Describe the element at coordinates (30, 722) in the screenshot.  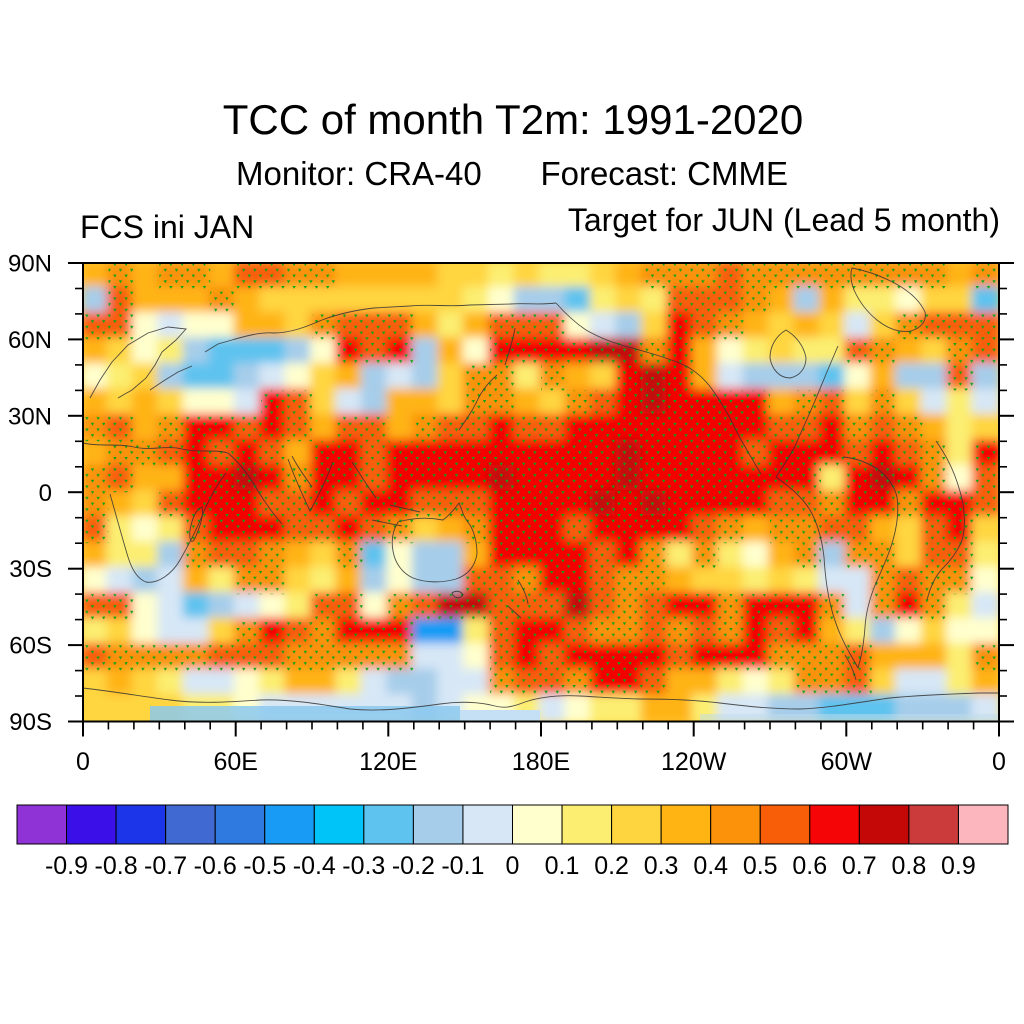
I see `svg-text: 90S` at that location.